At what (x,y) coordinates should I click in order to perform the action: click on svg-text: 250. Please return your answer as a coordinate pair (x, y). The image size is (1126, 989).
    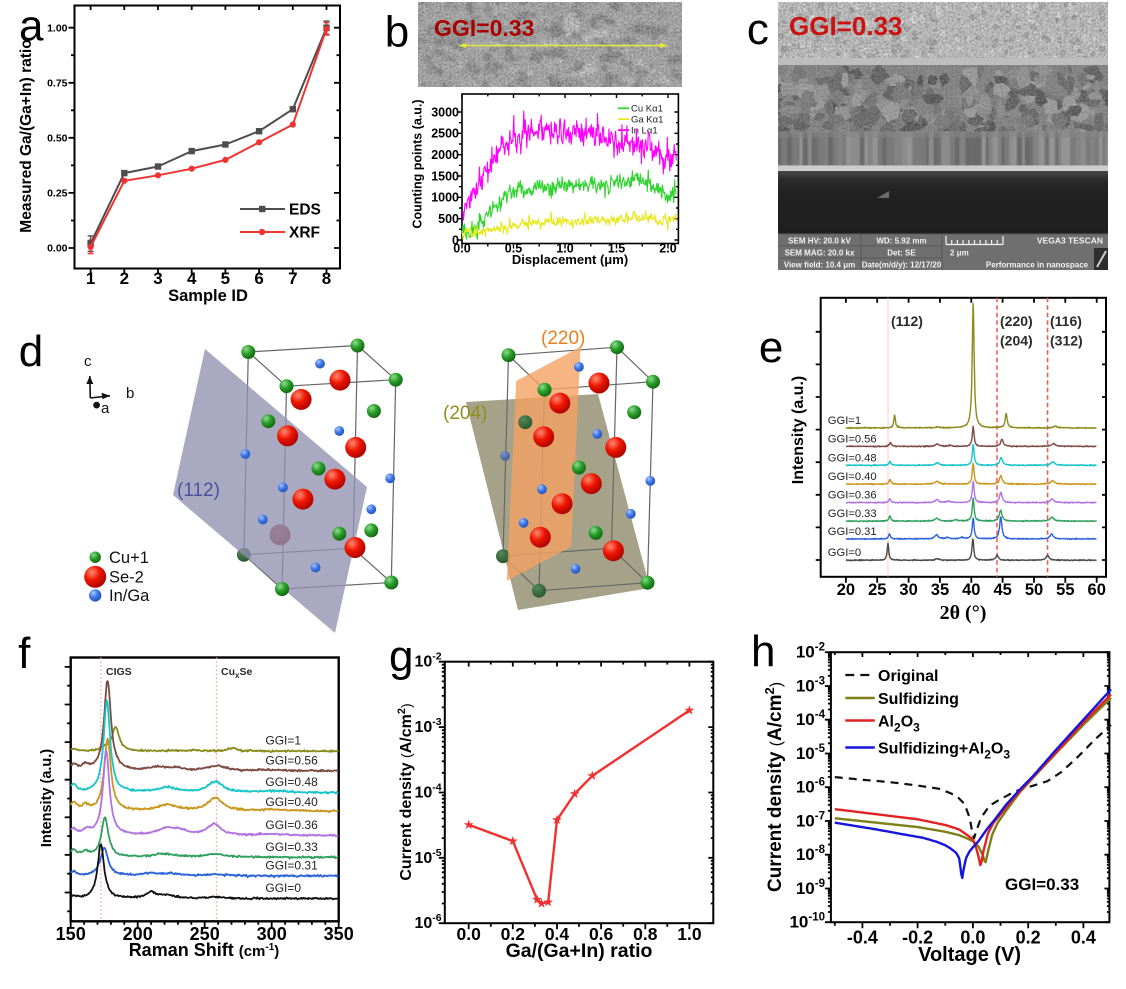
    Looking at the image, I should click on (205, 934).